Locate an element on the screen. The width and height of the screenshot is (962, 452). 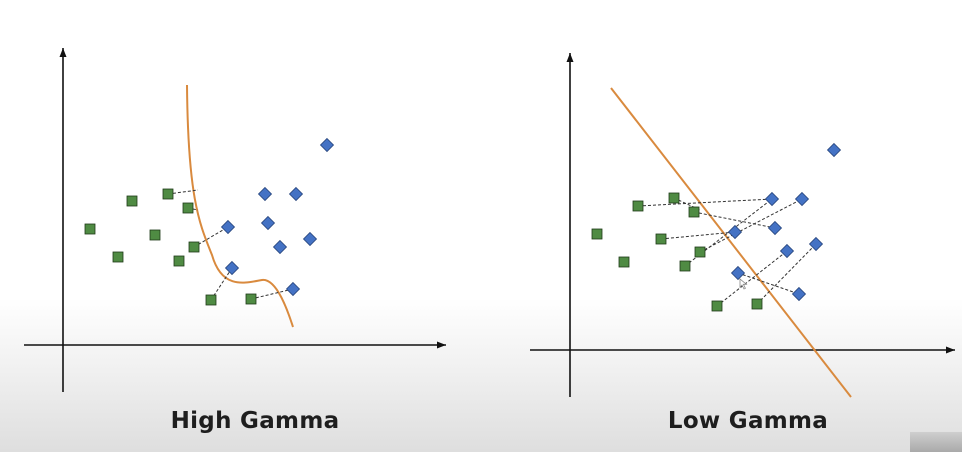
high-gamma-decision-boundary is located at coordinates (240, 206).